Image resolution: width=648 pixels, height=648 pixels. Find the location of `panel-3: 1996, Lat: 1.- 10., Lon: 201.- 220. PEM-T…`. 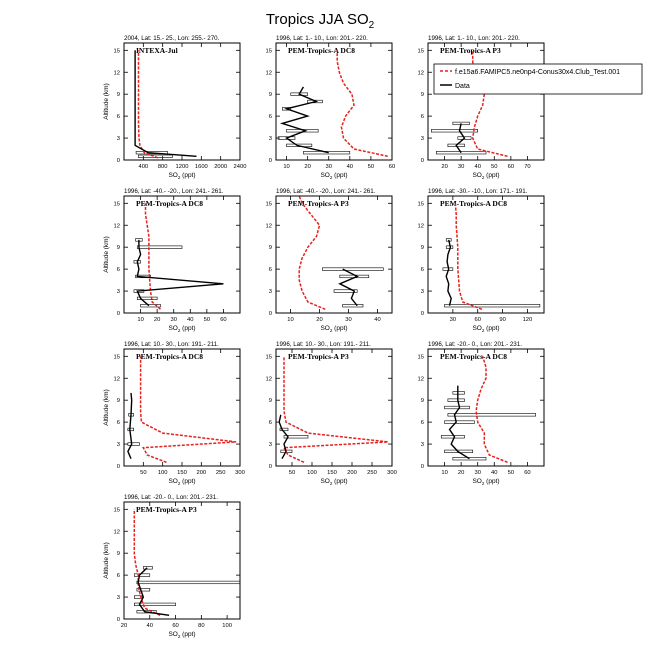

panel-3: 1996, Lat: 1.- 10., Lon: 201.- 220. PEM-T… is located at coordinates (481, 107).